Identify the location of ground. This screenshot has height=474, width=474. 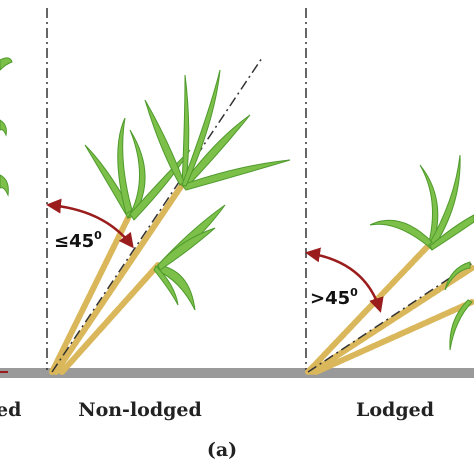
(237, 373).